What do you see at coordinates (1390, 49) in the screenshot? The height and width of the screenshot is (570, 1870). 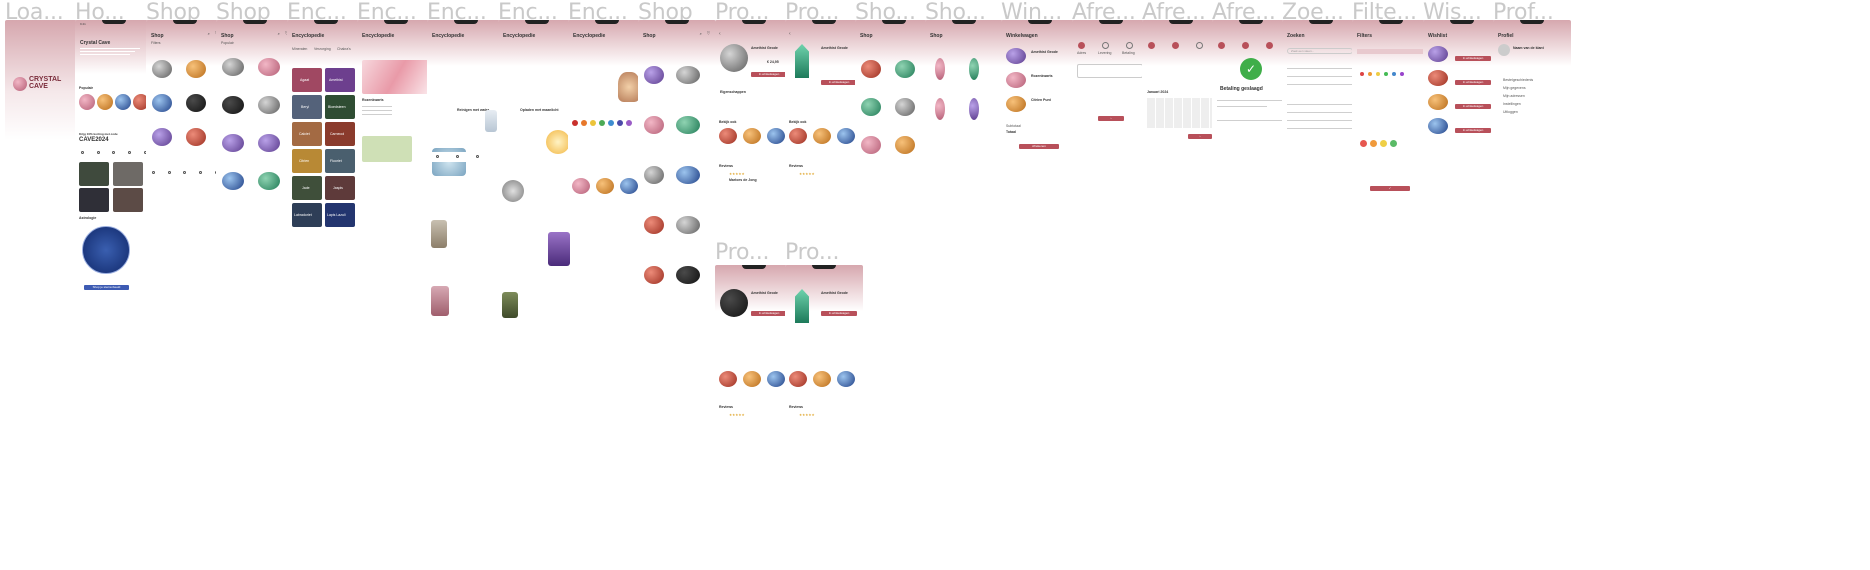 I see `price-range-slider` at bounding box center [1390, 49].